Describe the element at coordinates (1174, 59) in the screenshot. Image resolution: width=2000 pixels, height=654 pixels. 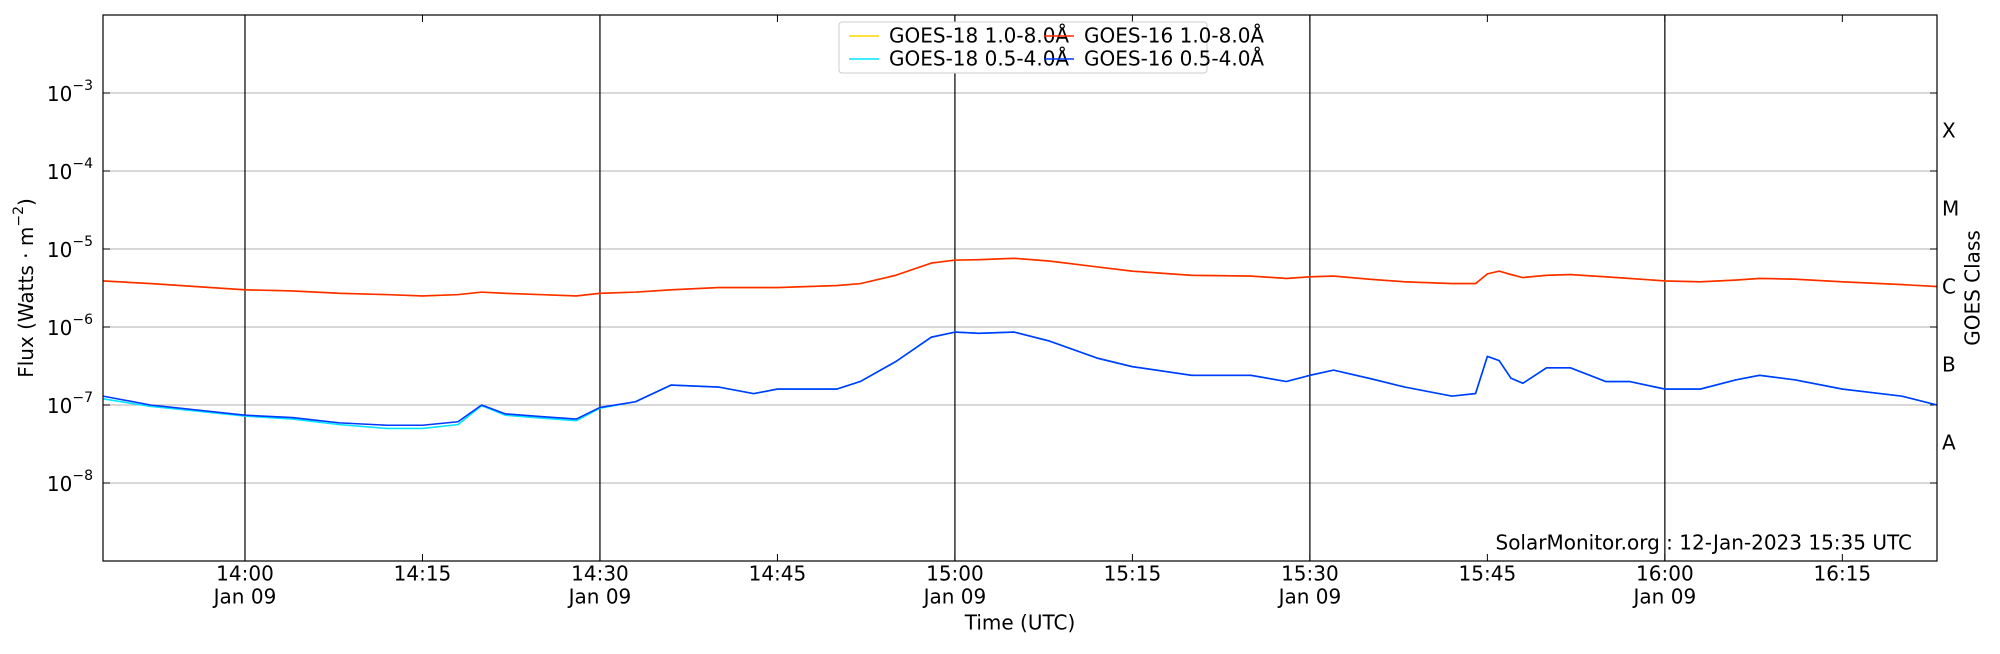
I see `legend-label: GOES-16 0.5-4.0Å` at that location.